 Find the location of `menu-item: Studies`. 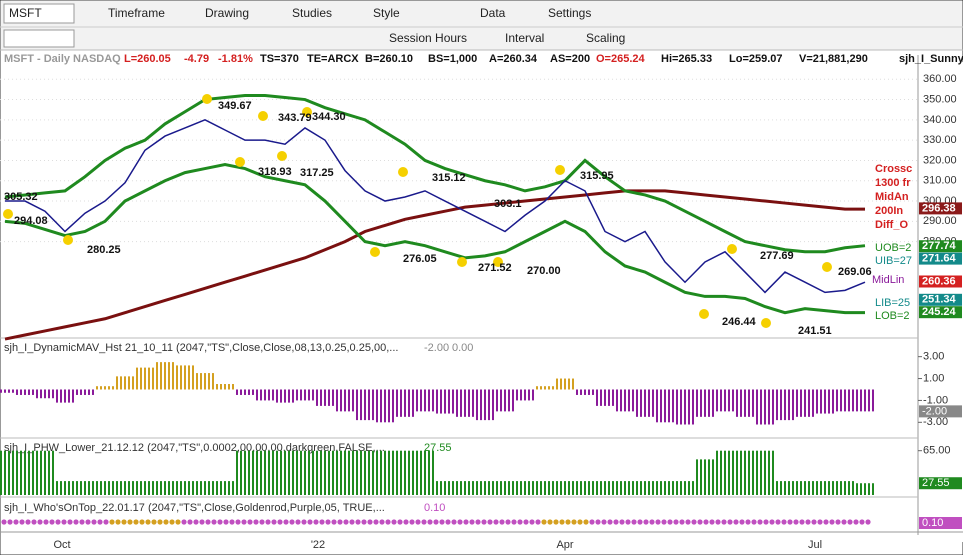

menu-item: Studies is located at coordinates (312, 13).